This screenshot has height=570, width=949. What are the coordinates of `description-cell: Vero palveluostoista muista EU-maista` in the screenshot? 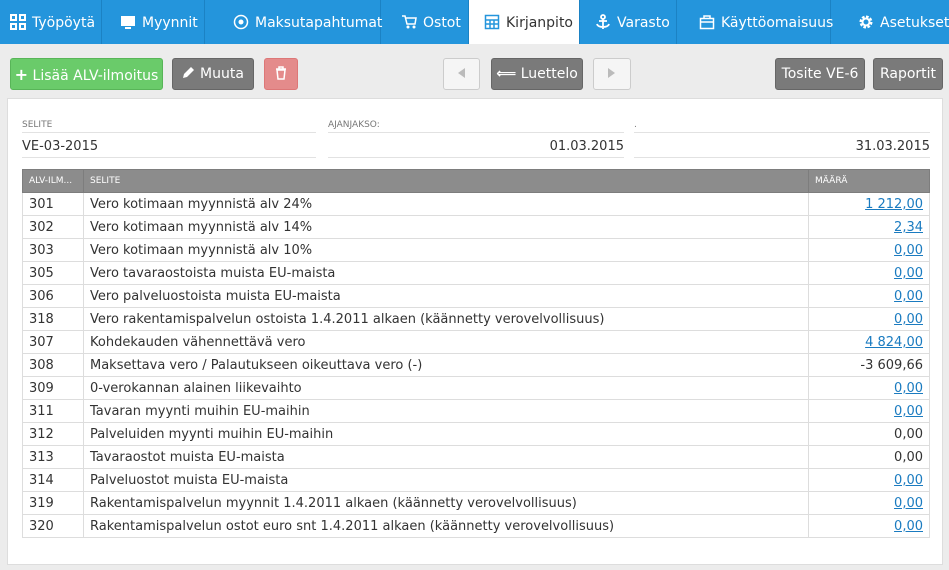 It's located at (446, 296).